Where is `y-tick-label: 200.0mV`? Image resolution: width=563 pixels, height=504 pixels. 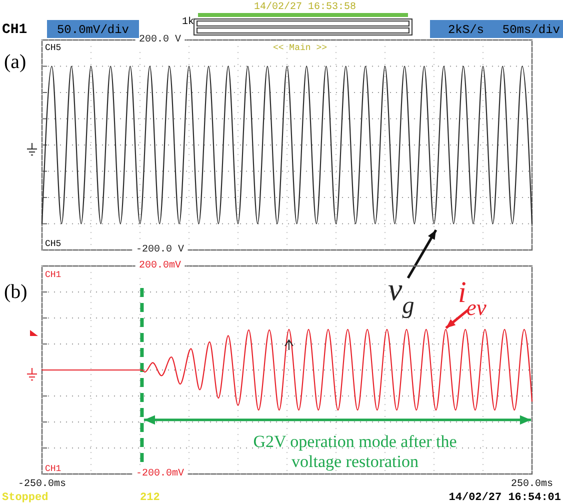 y-tick-label: 200.0mV is located at coordinates (160, 266).